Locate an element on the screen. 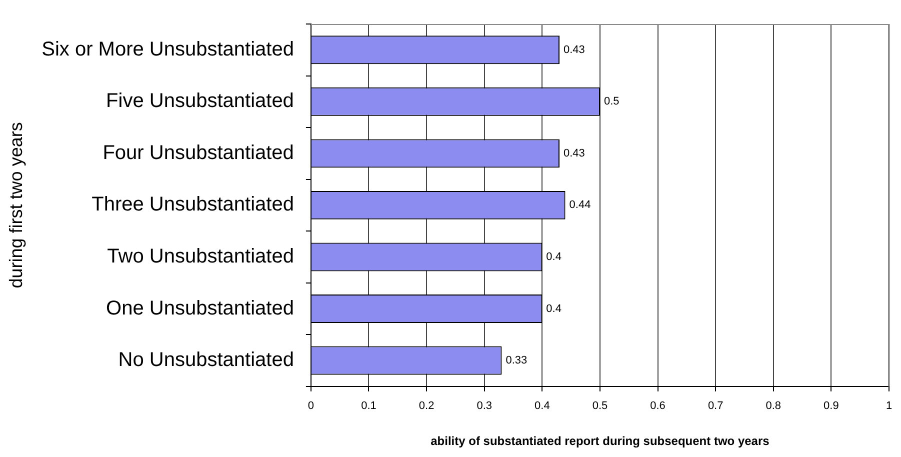  x-tick-label: 0.8 is located at coordinates (774, 406).